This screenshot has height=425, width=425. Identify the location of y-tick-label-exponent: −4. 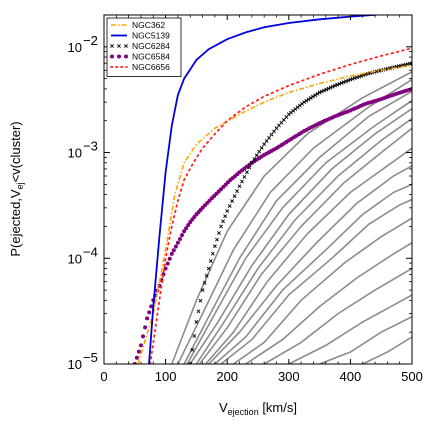
(90, 251).